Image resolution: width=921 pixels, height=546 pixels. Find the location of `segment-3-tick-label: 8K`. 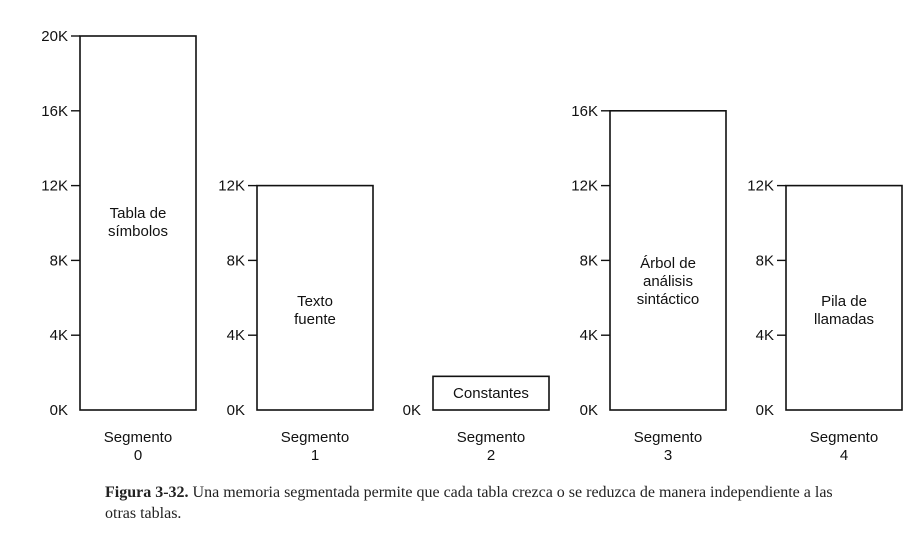

segment-3-tick-label: 8K is located at coordinates (589, 260).